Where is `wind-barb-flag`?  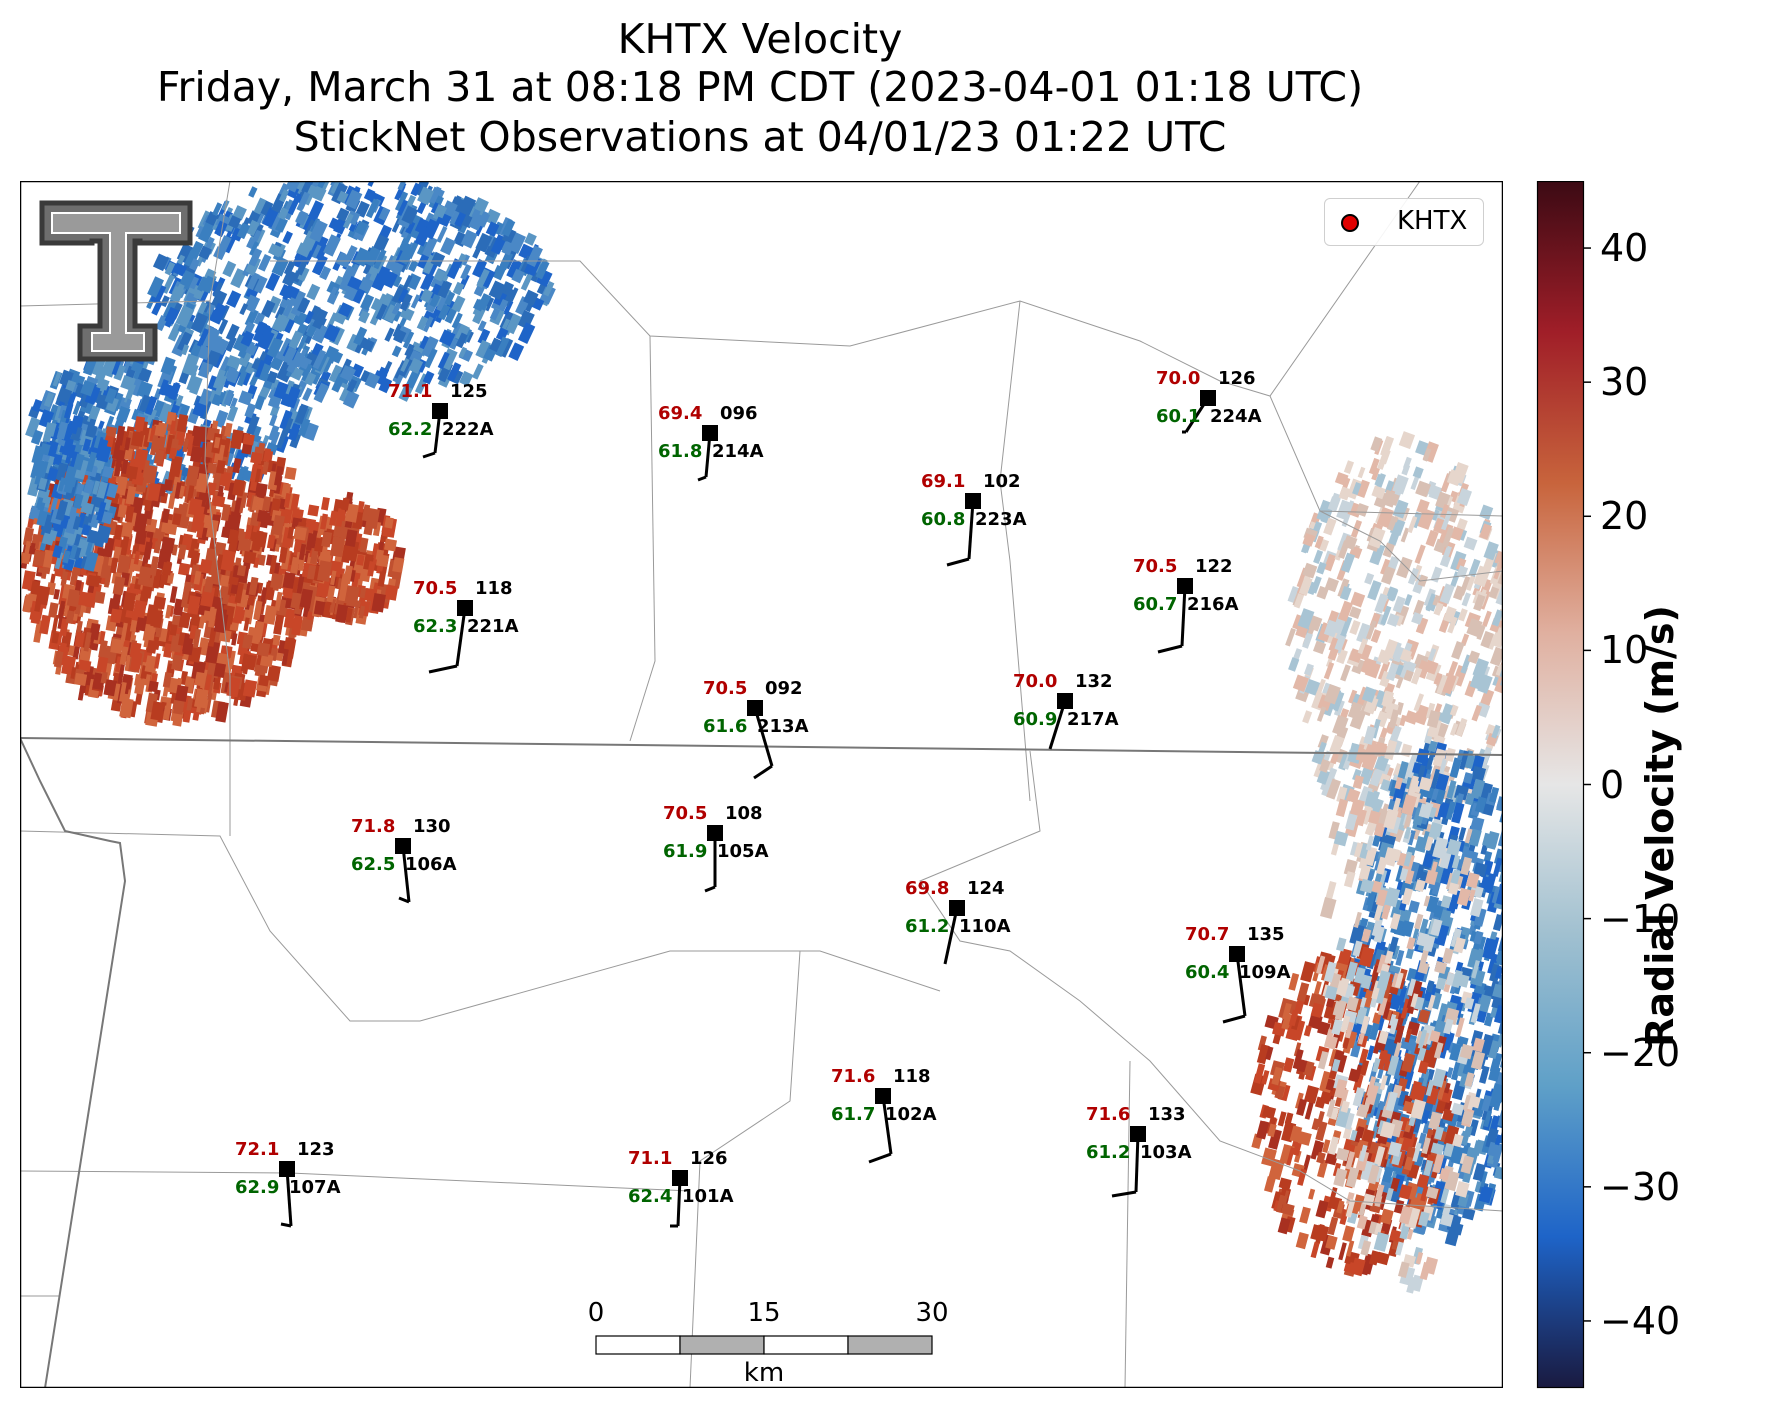
wind-barb-flag is located at coordinates (286, 1225).